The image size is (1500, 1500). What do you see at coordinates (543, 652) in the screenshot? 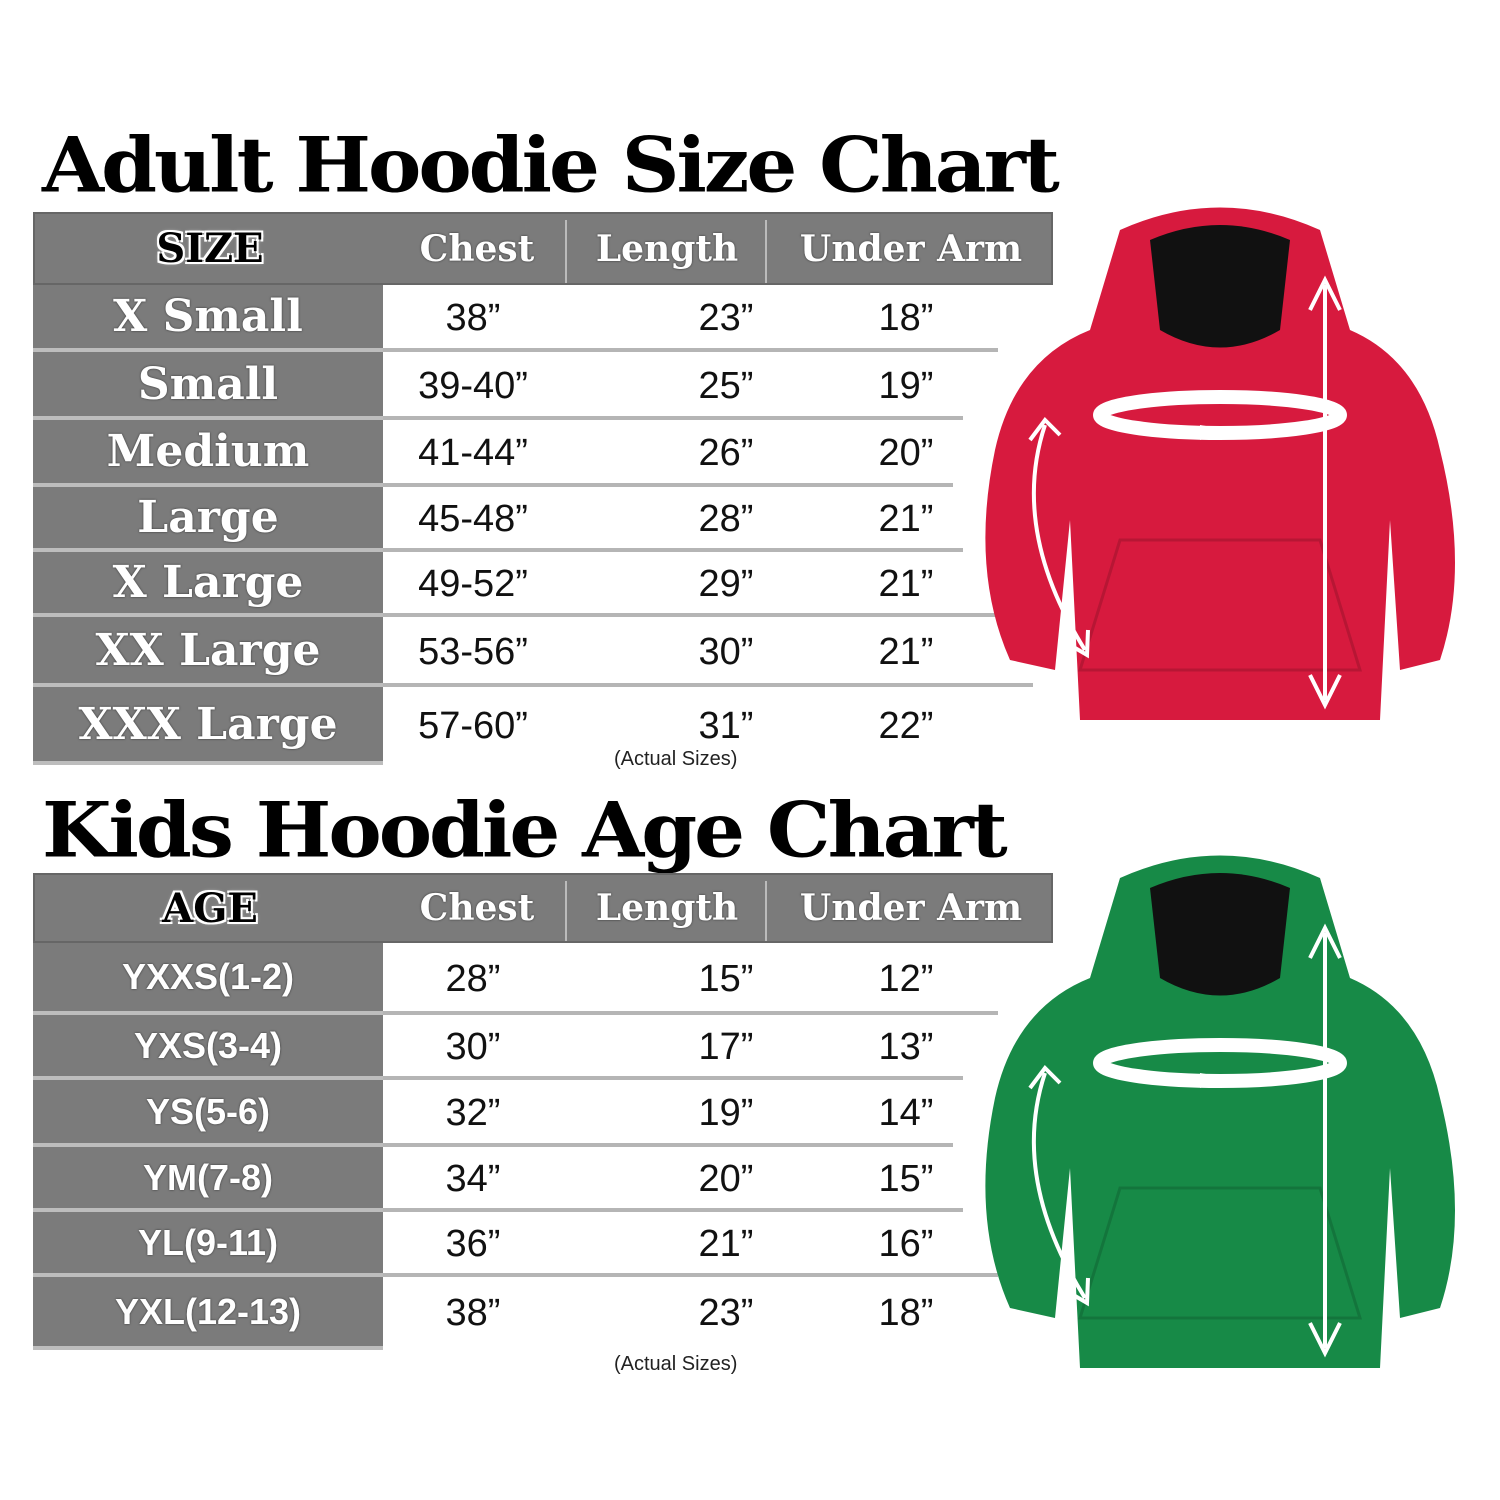
I see `table-row: XX Large 53-56” 30” 21”` at bounding box center [543, 652].